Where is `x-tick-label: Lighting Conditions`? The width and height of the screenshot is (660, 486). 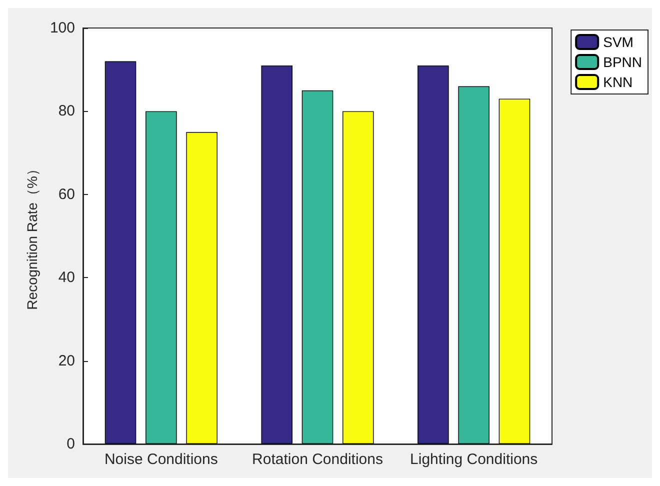 x-tick-label: Lighting Conditions is located at coordinates (474, 459).